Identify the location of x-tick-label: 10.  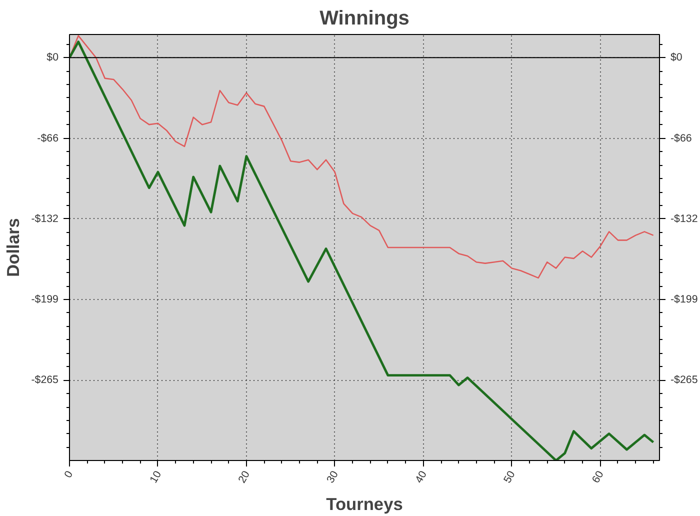
(156, 477).